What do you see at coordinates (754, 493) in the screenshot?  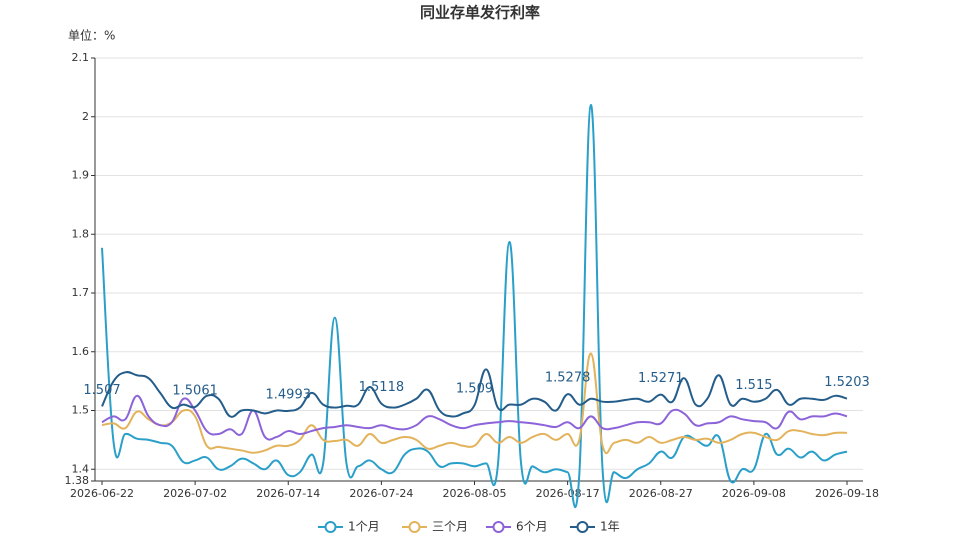 I see `x-tick-label: 2026-09-08` at bounding box center [754, 493].